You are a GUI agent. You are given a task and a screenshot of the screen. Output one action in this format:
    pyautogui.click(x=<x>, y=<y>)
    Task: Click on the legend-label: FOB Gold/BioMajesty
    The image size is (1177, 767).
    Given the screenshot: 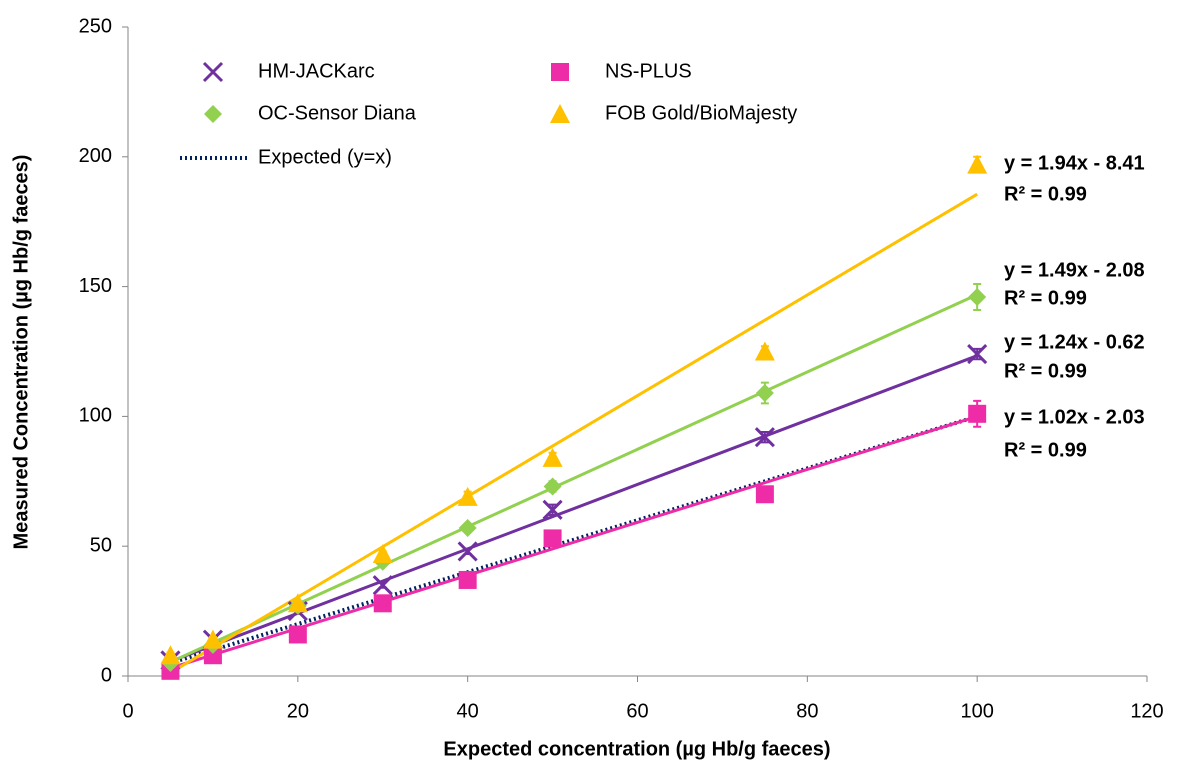 What is the action you would take?
    pyautogui.click(x=701, y=113)
    